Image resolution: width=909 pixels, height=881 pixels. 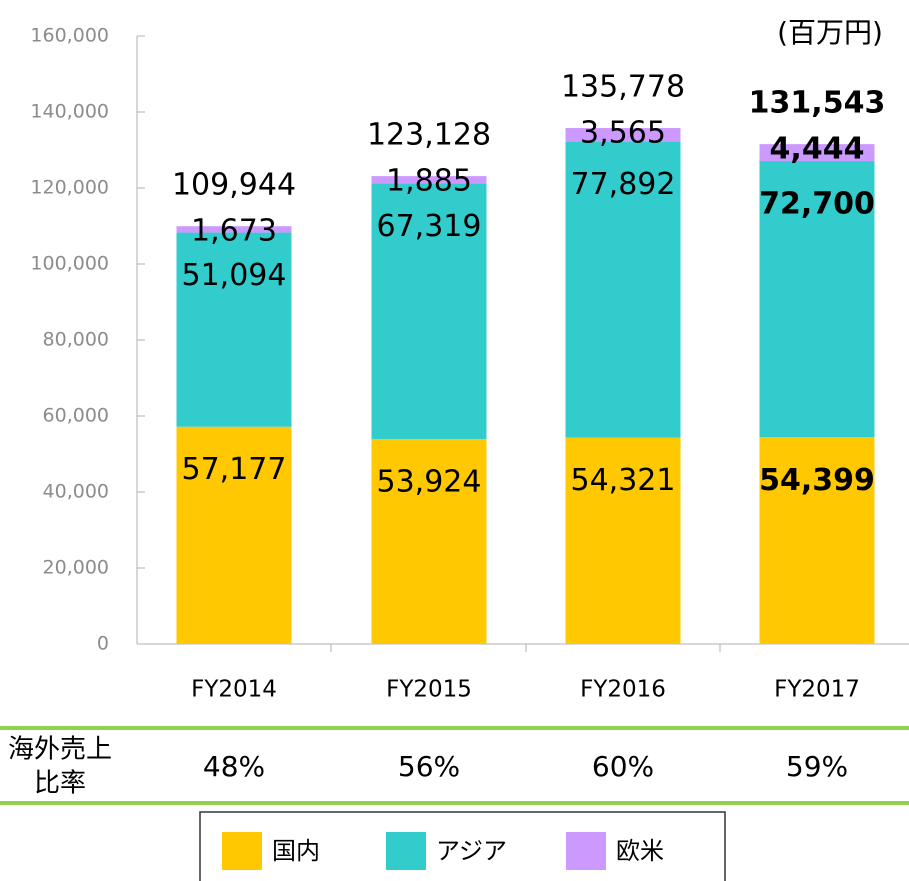 I want to click on value-label: 77,892, so click(x=623, y=184).